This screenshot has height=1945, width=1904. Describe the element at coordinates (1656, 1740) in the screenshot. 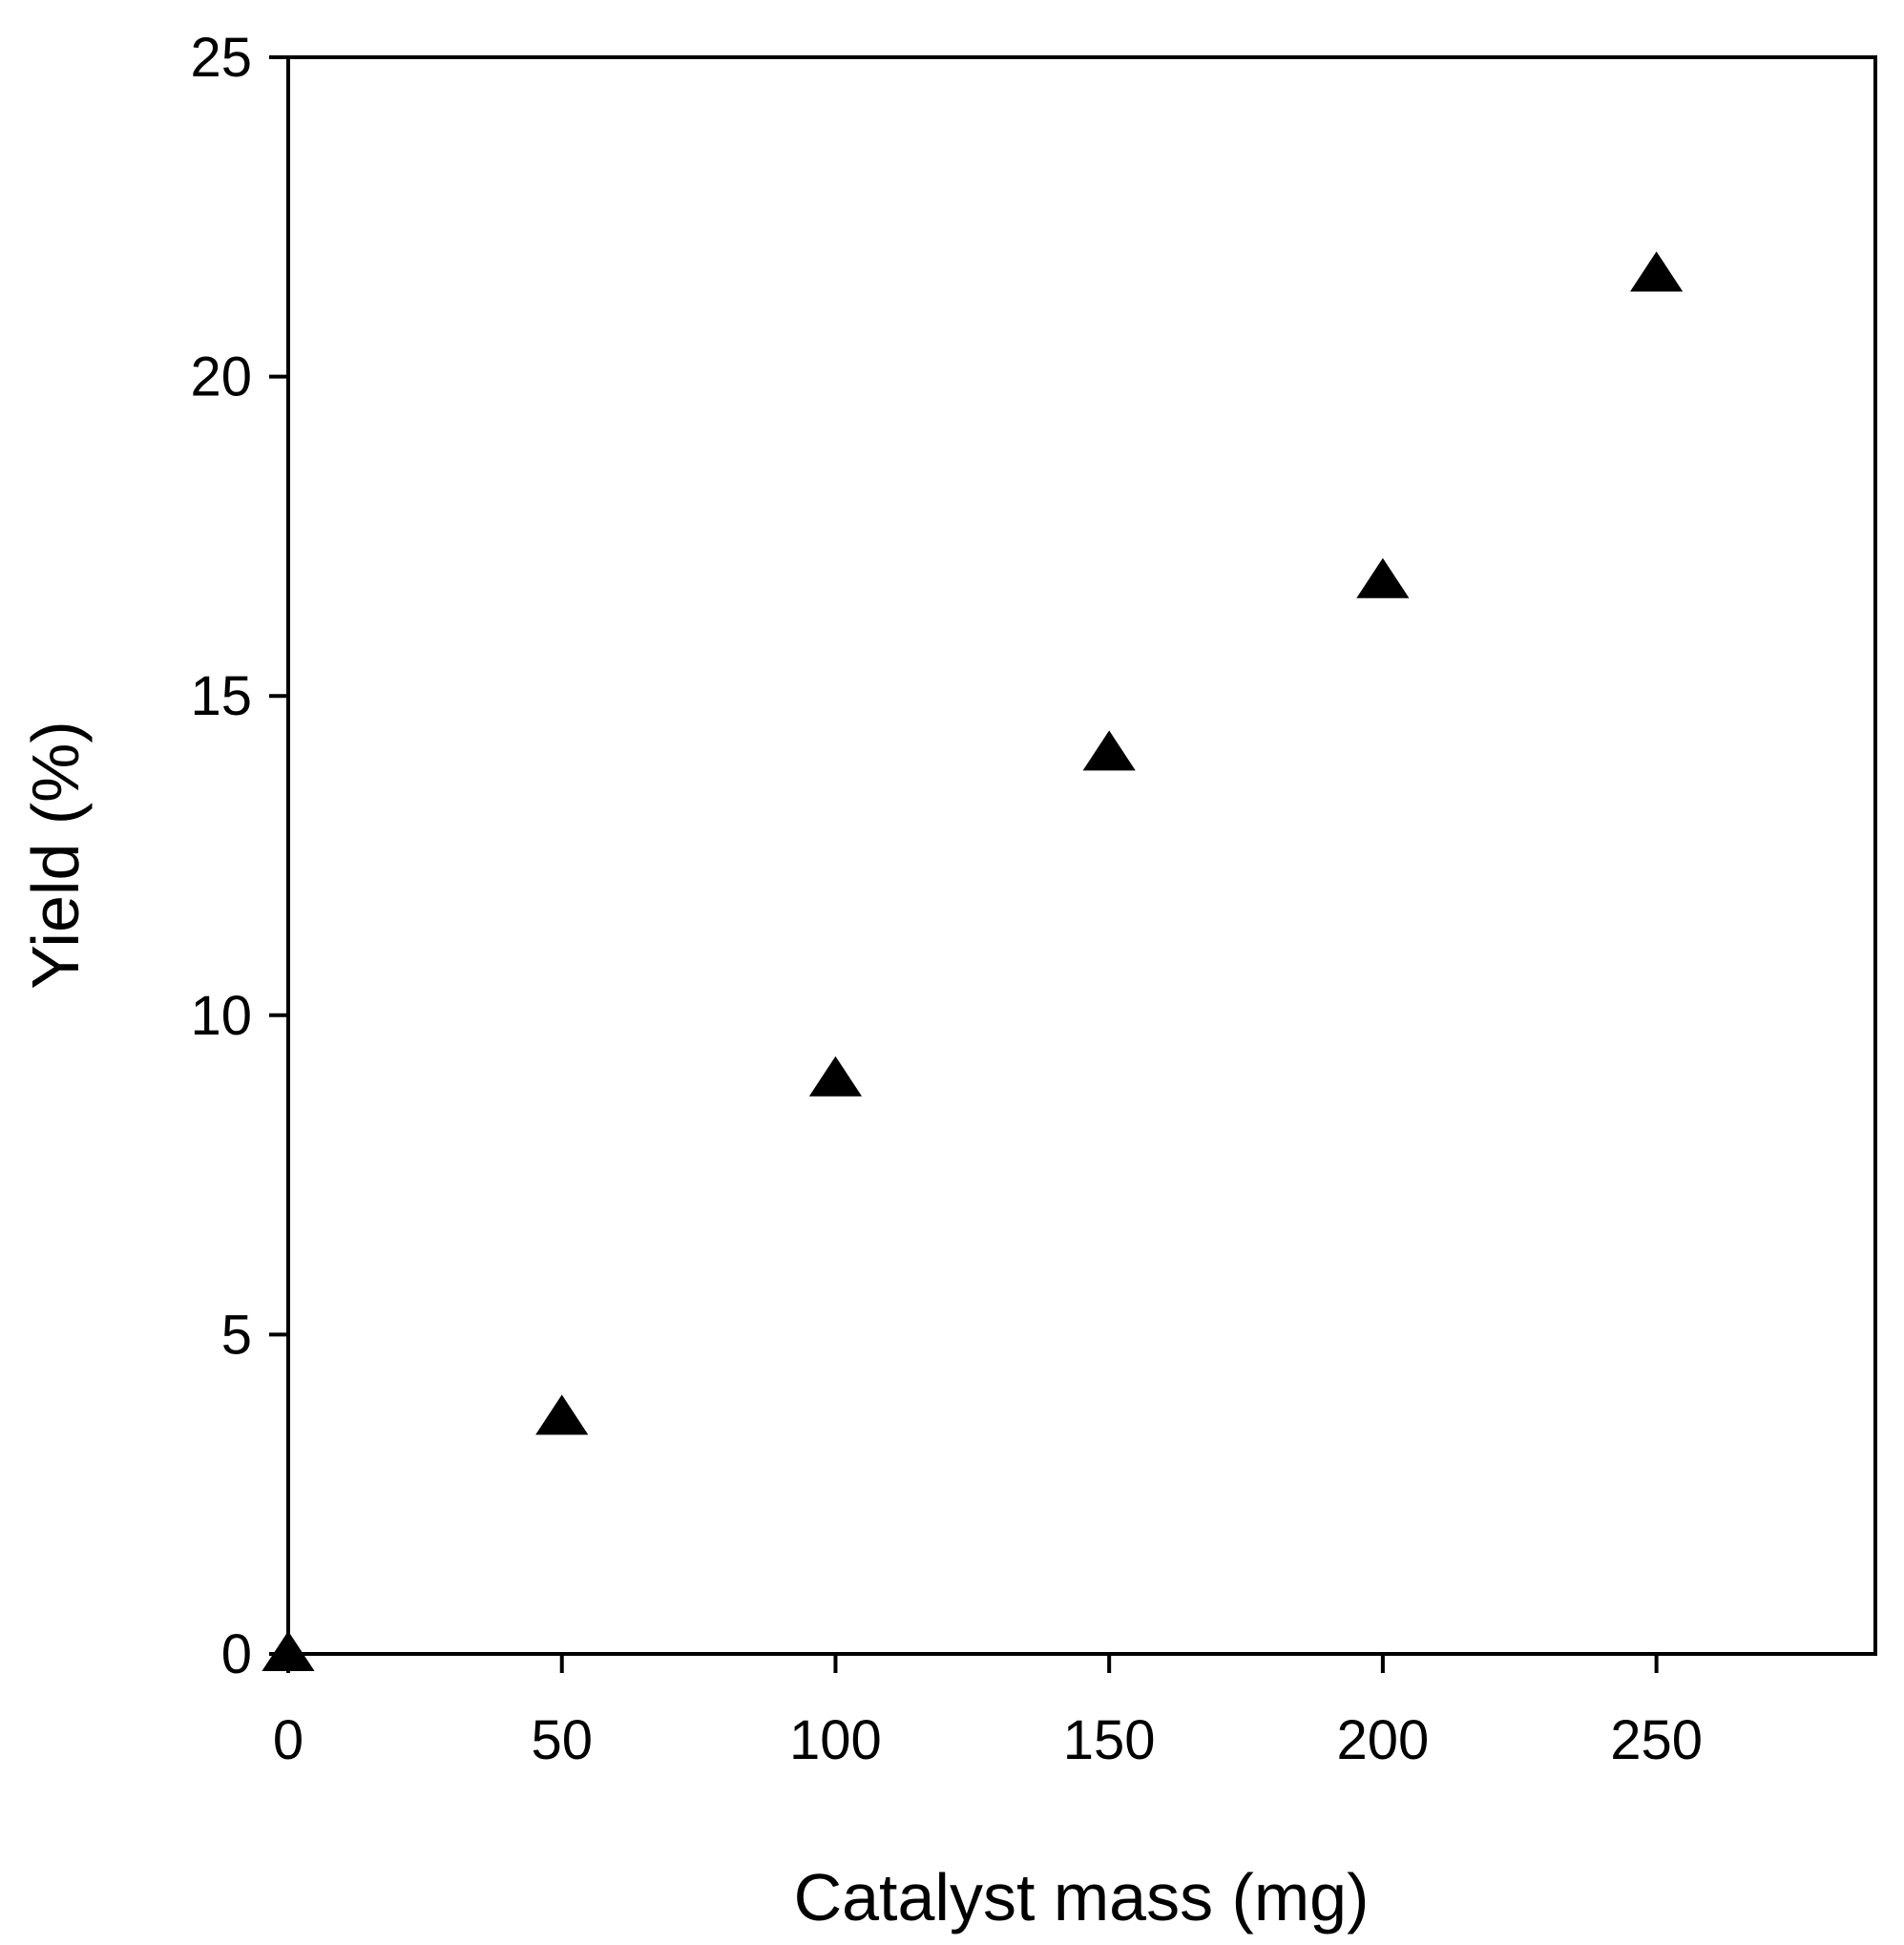

I see `x-tick-label: 250` at that location.